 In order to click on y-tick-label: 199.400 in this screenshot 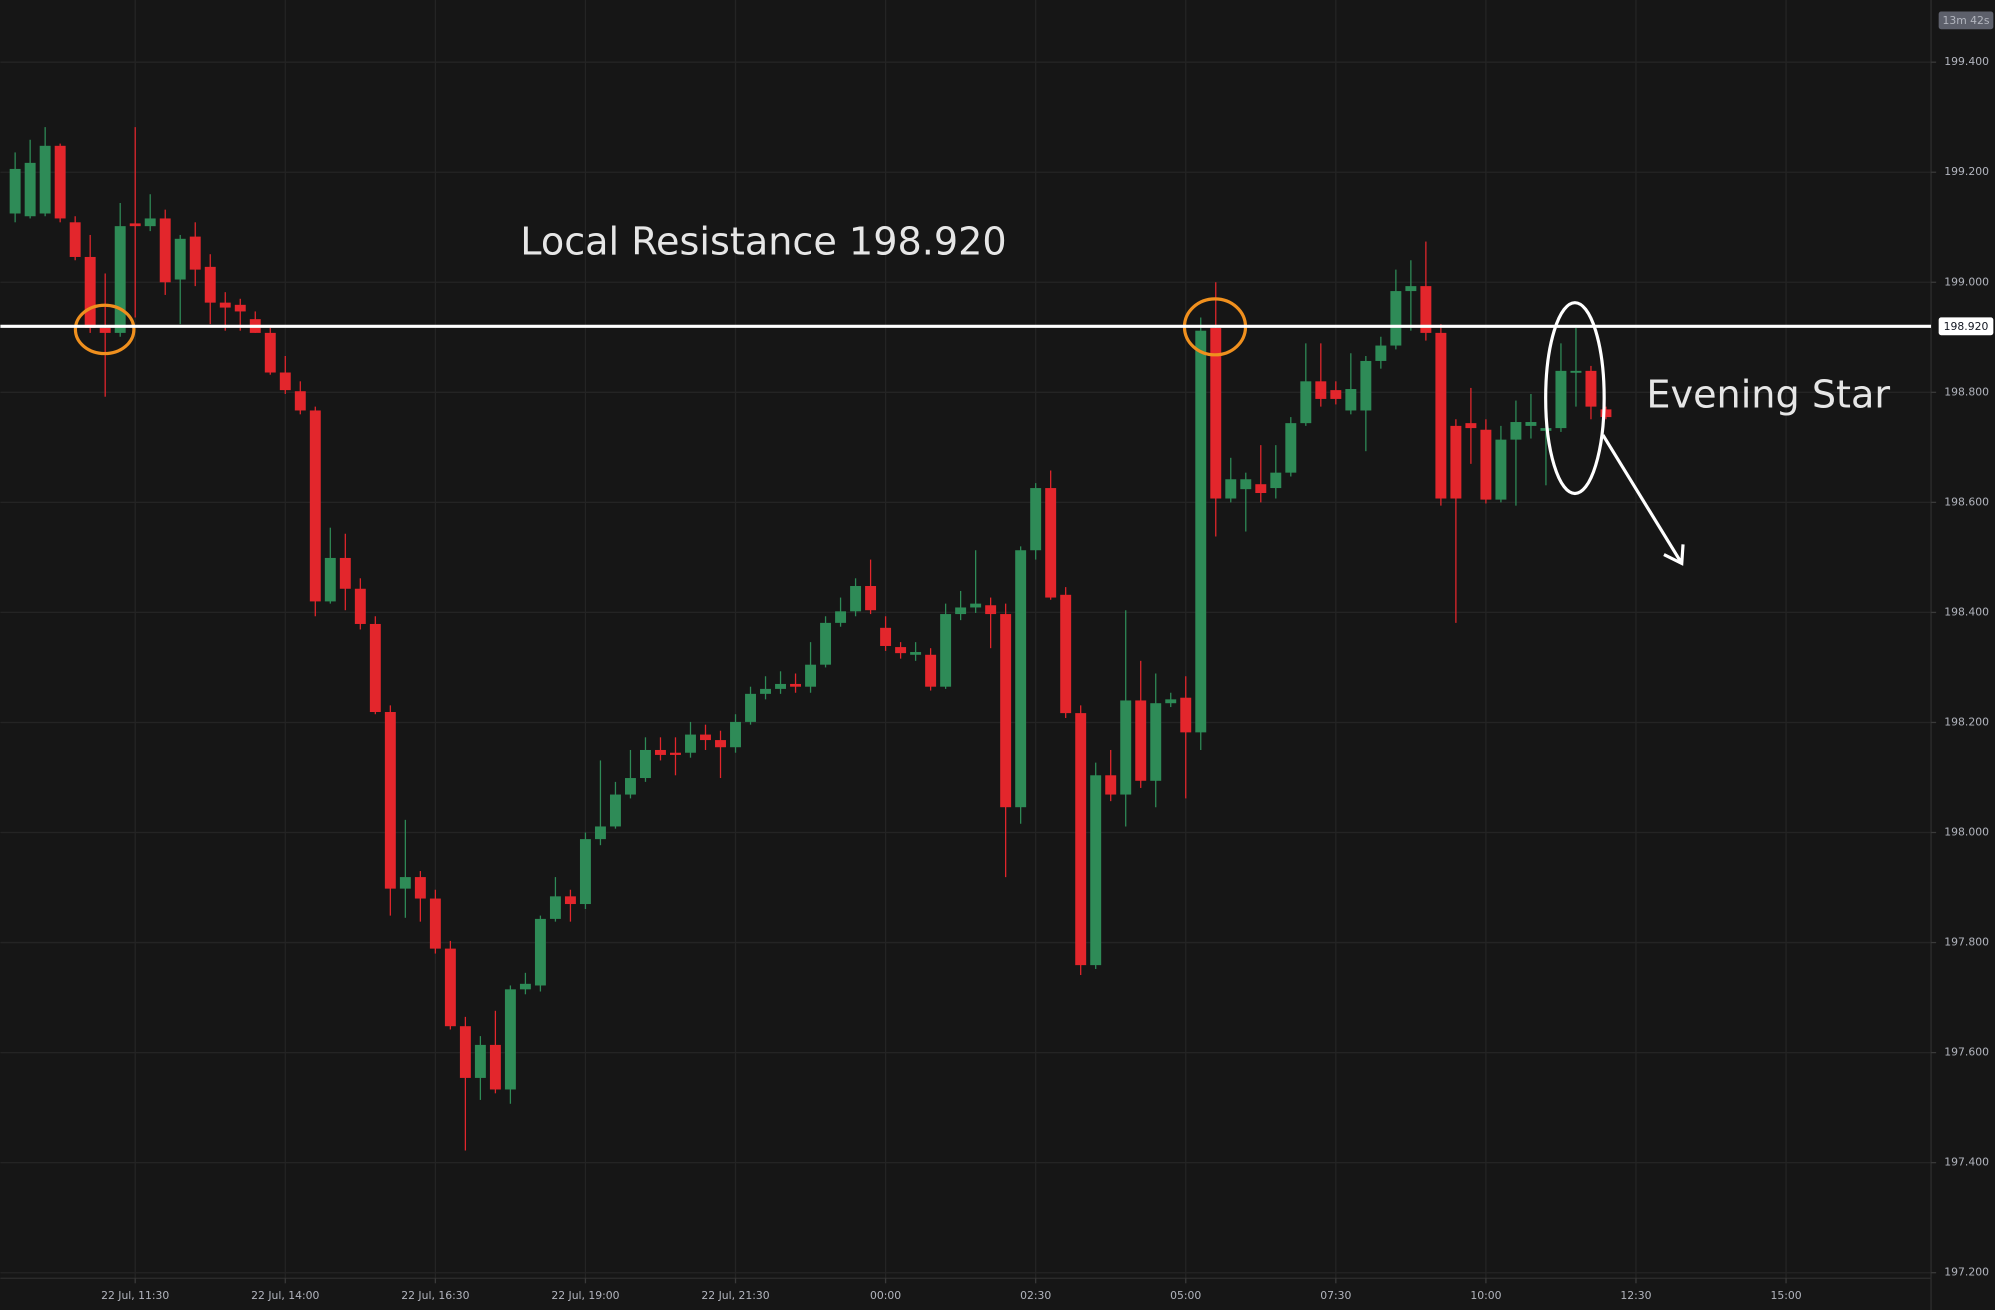, I will do `click(1966, 61)`.